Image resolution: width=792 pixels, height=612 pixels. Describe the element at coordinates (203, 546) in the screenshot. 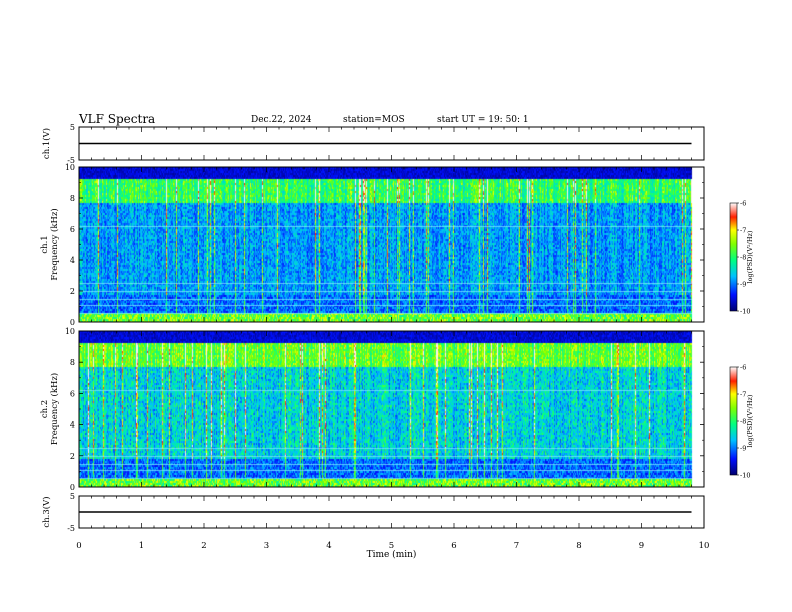

I see `x-tick-label: 2` at that location.